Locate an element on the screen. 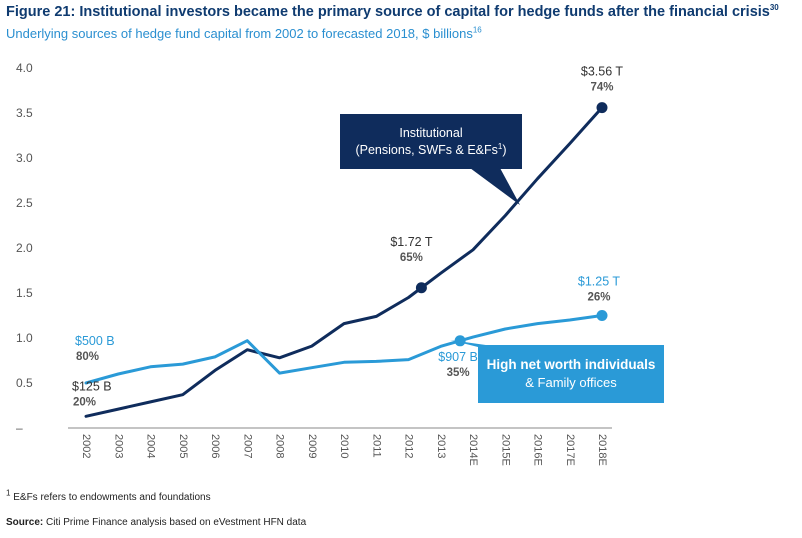 Image resolution: width=802 pixels, height=538 pixels. footnote-sup: 1 is located at coordinates (8, 493).